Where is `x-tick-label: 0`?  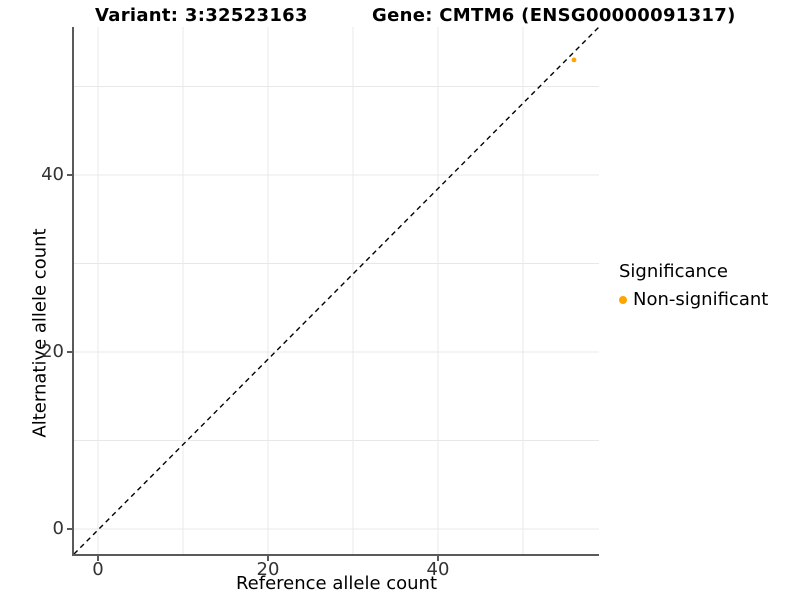
x-tick-label: 0 is located at coordinates (98, 569).